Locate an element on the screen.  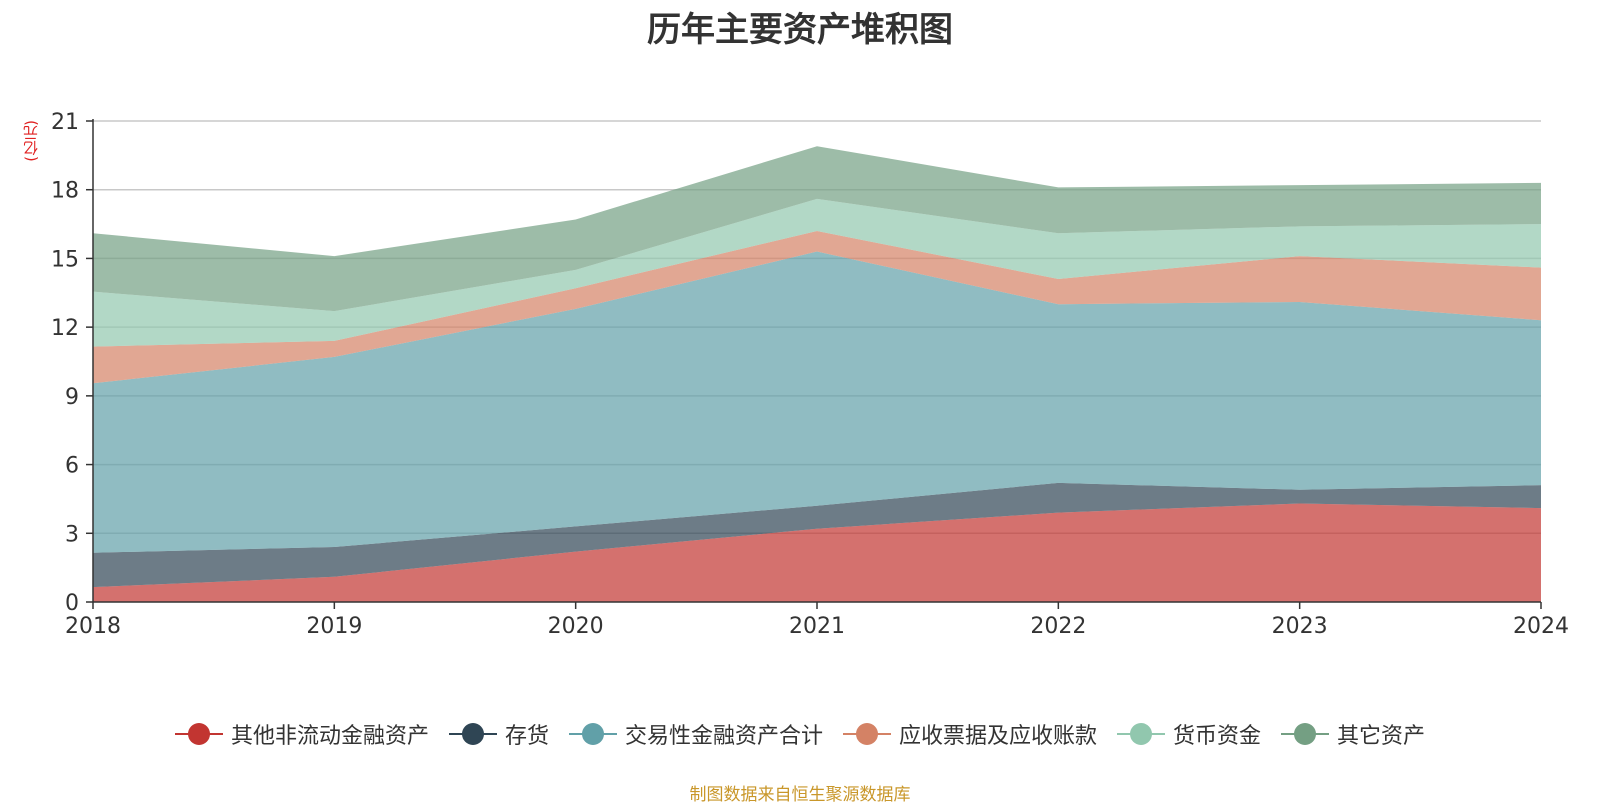
y-tick-label: 3 is located at coordinates (72, 534).